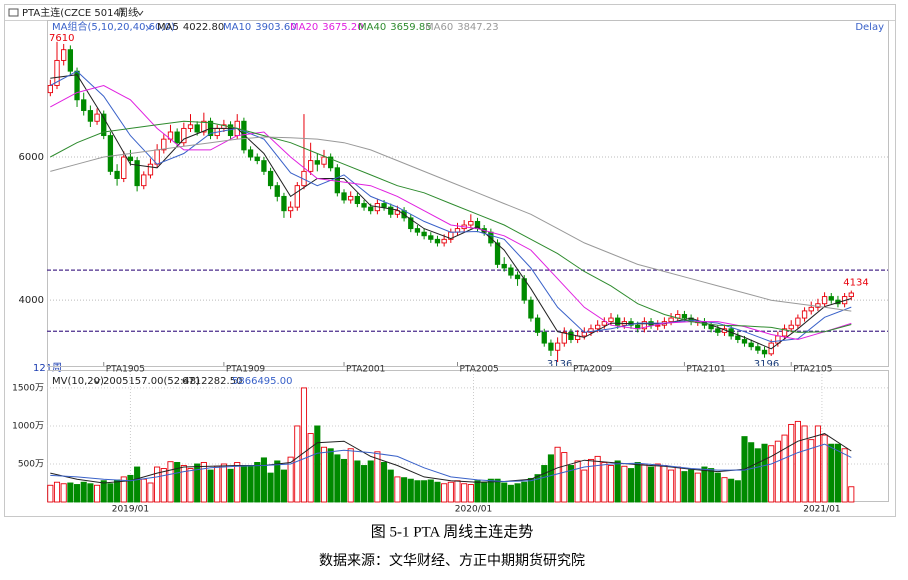 This screenshot has width=908, height=580. I want to click on annotation-low: 3196, so click(766, 364).